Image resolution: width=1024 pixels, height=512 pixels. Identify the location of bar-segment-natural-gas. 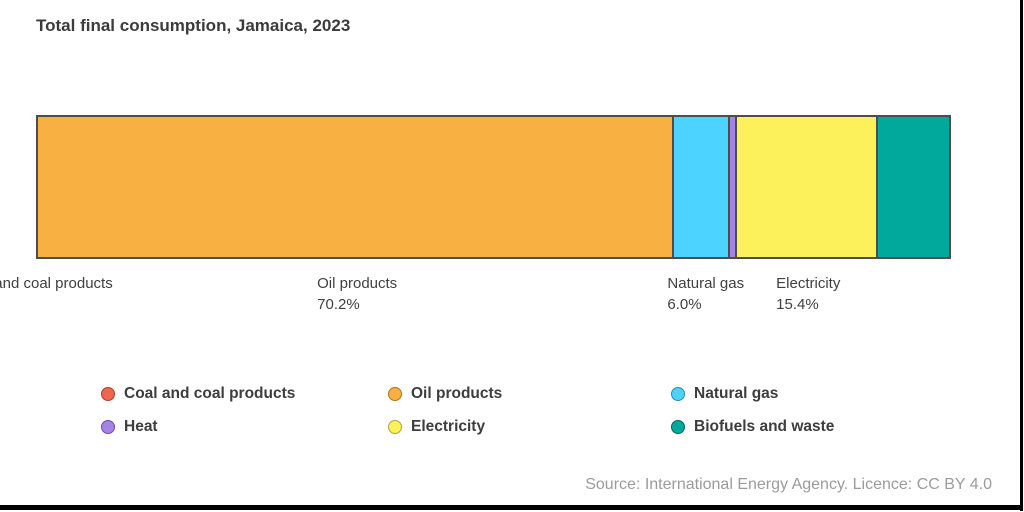
(701, 187).